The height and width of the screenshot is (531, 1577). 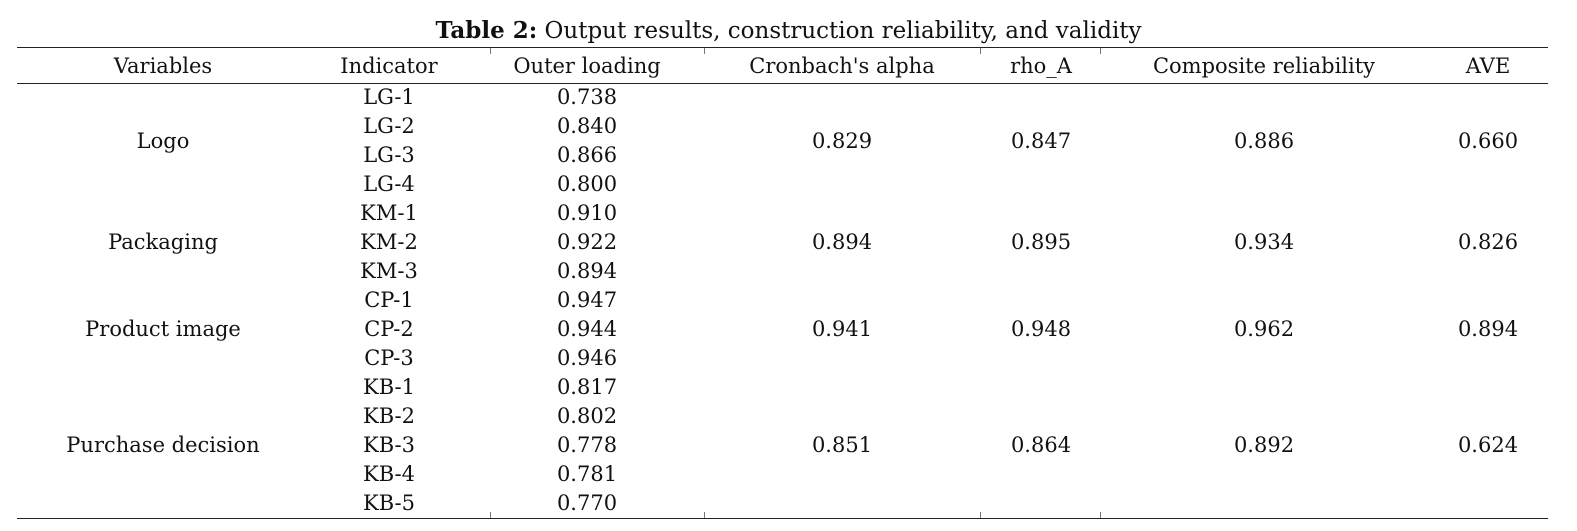 What do you see at coordinates (782, 47) in the screenshot?
I see `table-top-rule` at bounding box center [782, 47].